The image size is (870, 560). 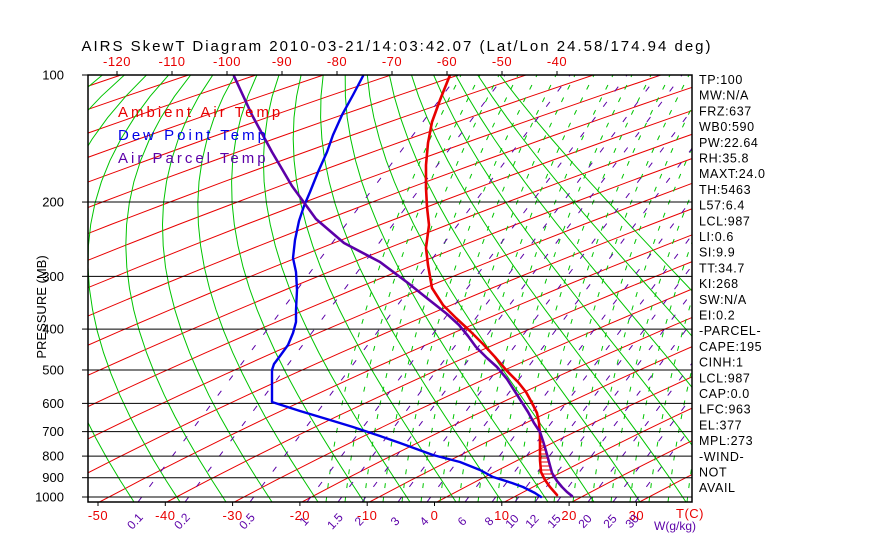 I want to click on mixing-ratio-label: 6, so click(x=462, y=521).